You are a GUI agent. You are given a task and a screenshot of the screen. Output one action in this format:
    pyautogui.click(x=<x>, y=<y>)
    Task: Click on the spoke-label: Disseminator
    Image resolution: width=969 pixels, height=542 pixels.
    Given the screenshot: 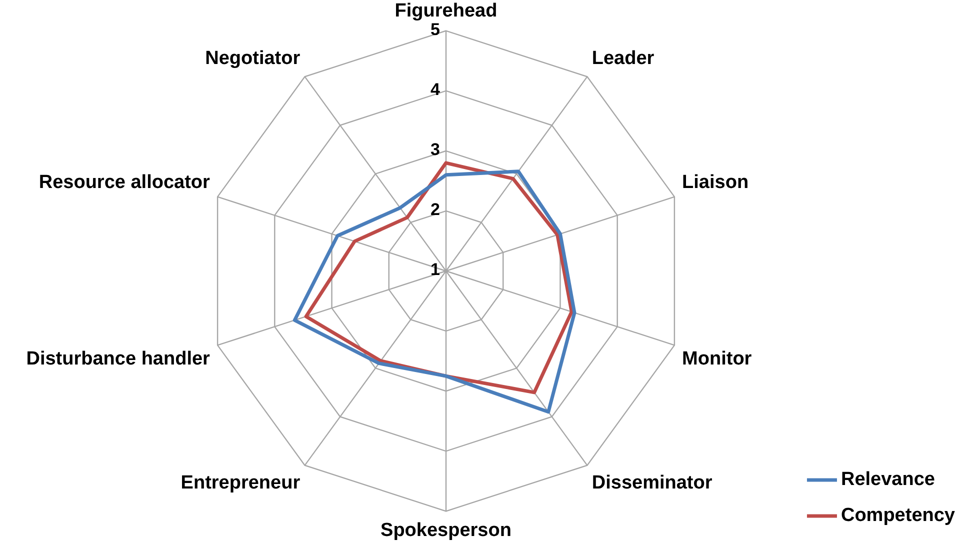 What is the action you would take?
    pyautogui.click(x=652, y=483)
    